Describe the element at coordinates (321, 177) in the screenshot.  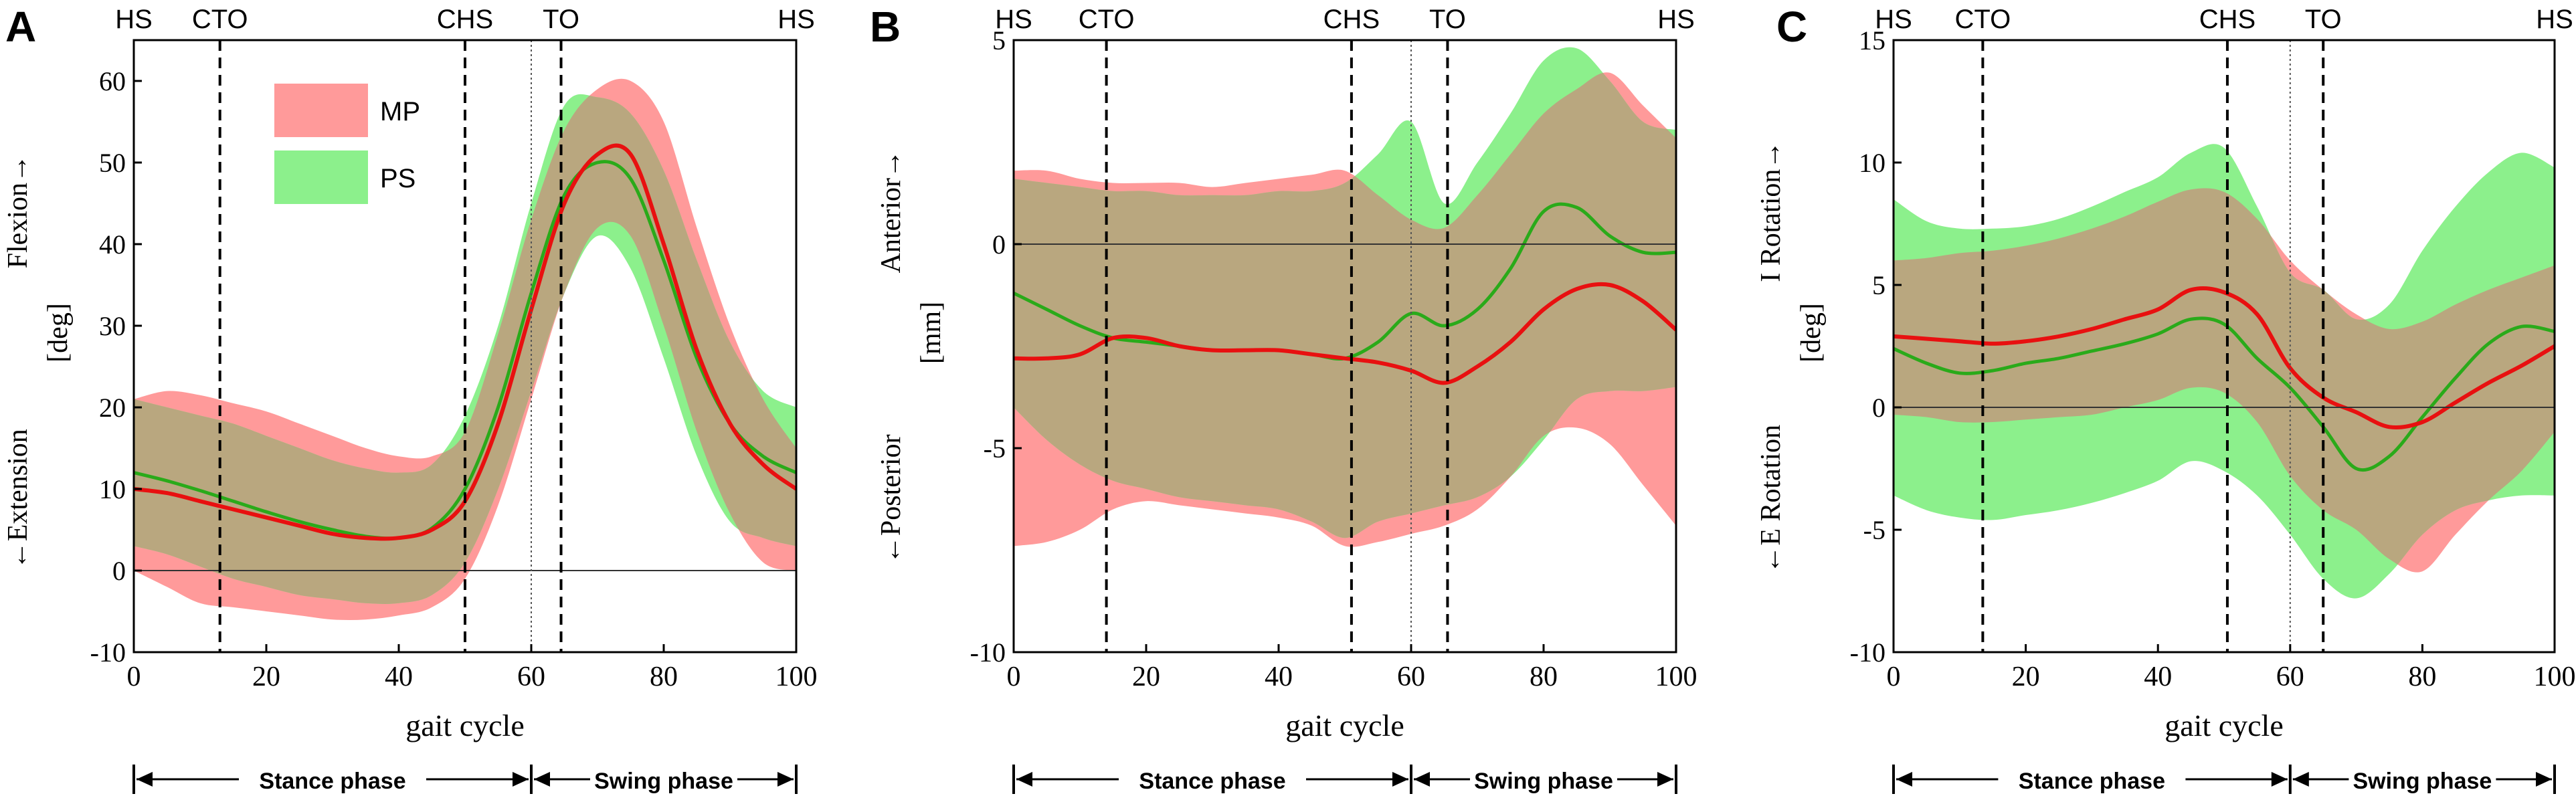
I see `legend-swatch-ps` at that location.